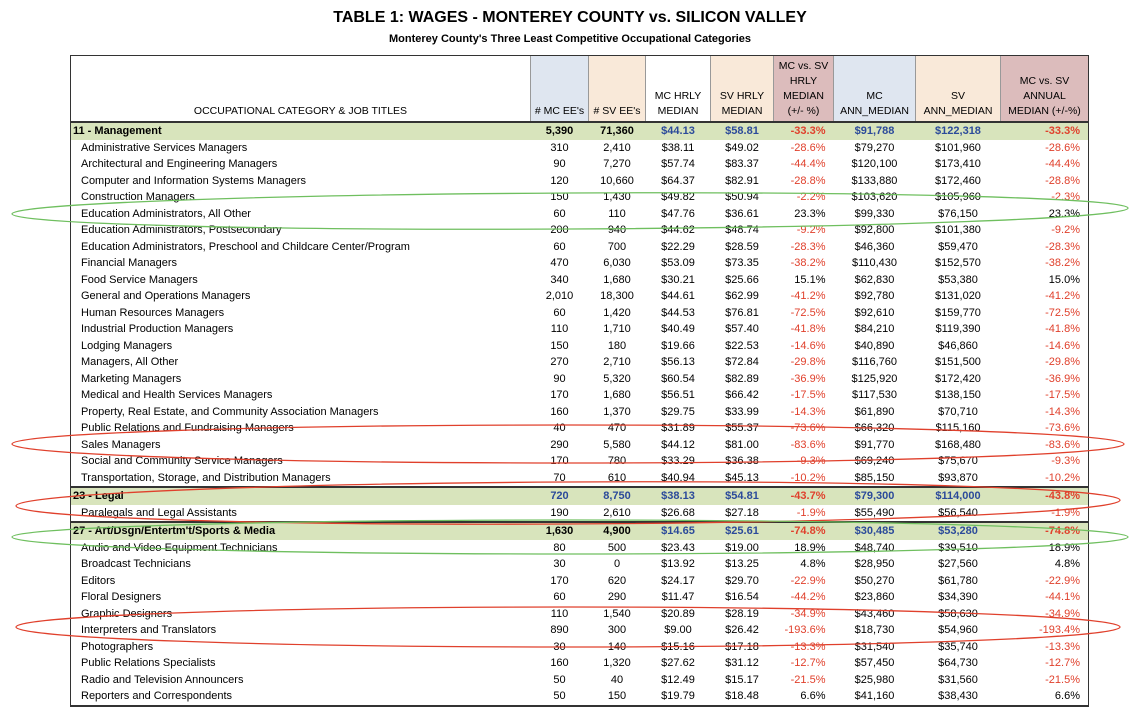 The width and height of the screenshot is (1140, 707). I want to click on sv-hourly-median: $82.91, so click(742, 180).